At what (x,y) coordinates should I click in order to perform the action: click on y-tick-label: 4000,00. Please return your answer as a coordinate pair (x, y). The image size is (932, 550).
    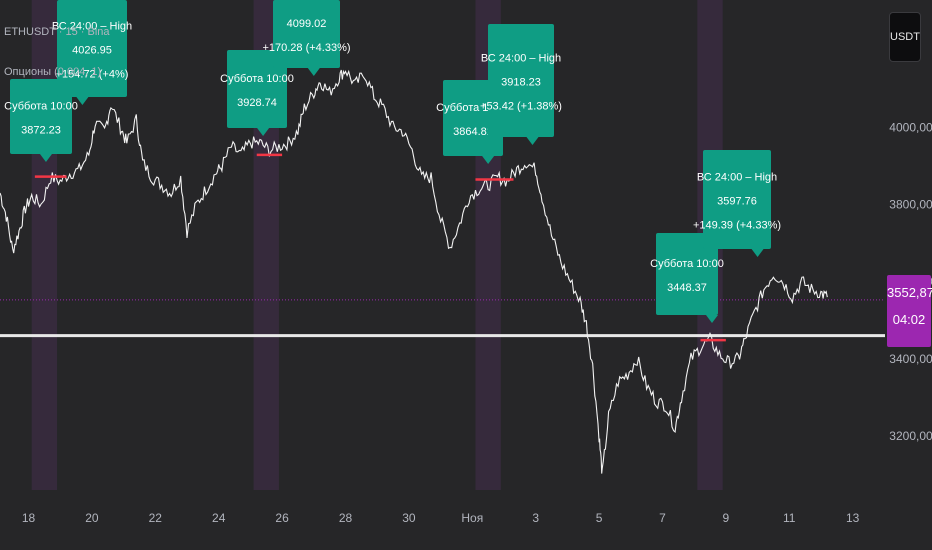
    Looking at the image, I should click on (910, 127).